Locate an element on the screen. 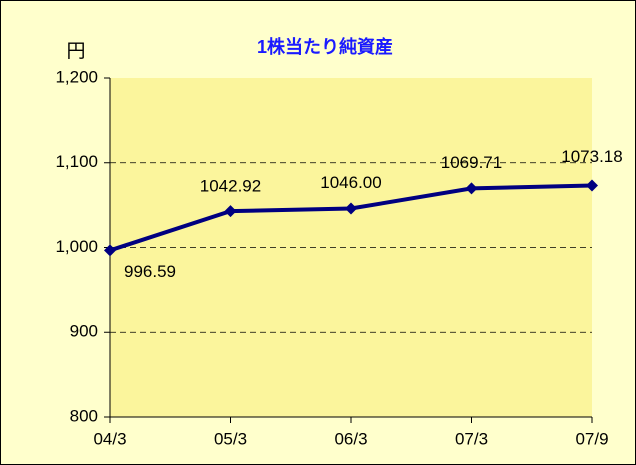  x-tick-label: 05/3 is located at coordinates (230, 438).